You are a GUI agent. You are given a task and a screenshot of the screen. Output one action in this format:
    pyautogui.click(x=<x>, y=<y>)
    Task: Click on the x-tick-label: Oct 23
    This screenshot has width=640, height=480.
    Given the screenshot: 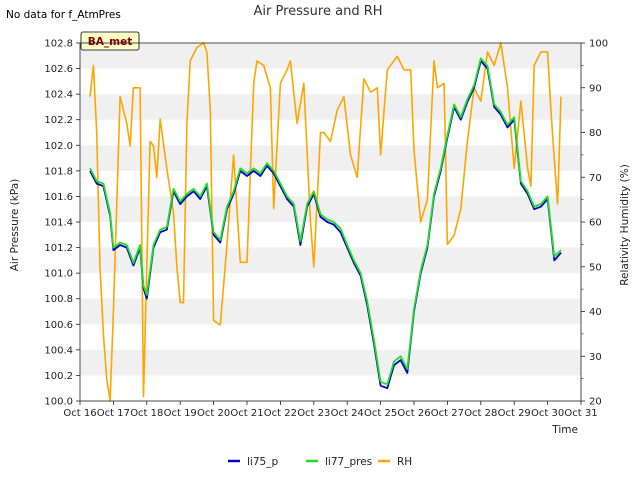 What is the action you would take?
    pyautogui.click(x=313, y=413)
    